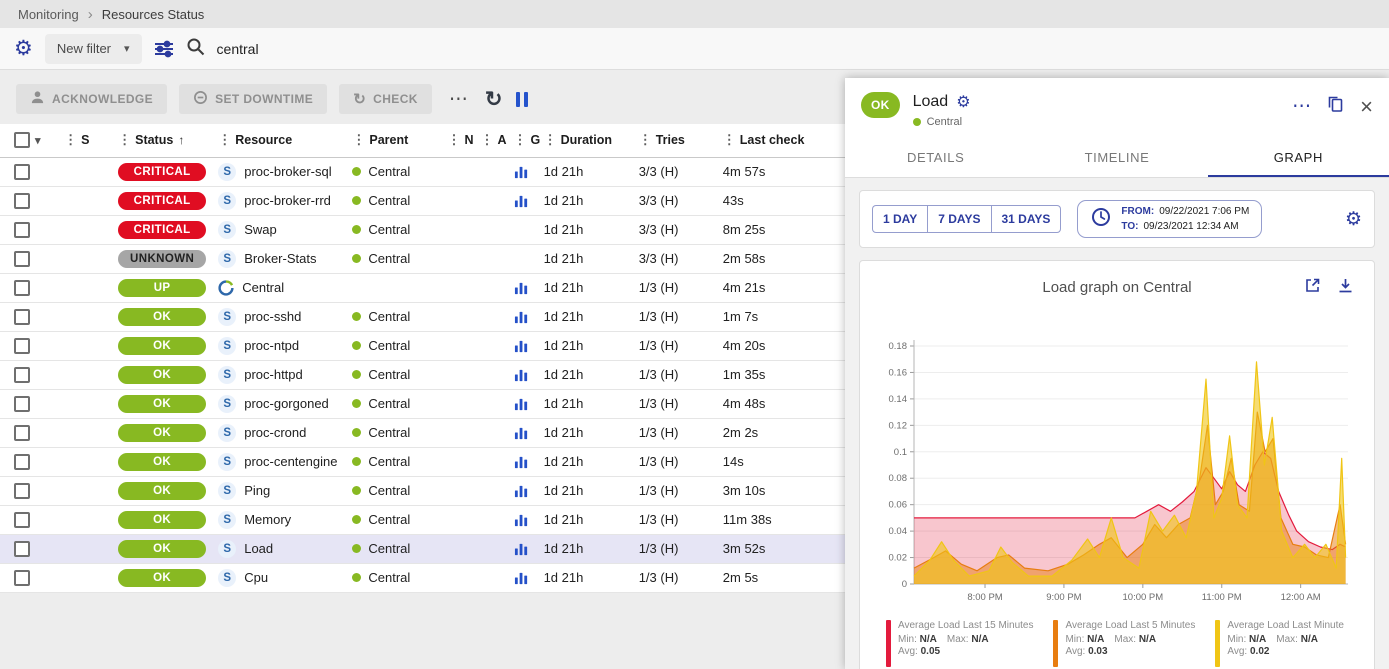 This screenshot has height=669, width=1389. What do you see at coordinates (285, 141) in the screenshot?
I see `column-header-res: ⋮ Resource` at bounding box center [285, 141].